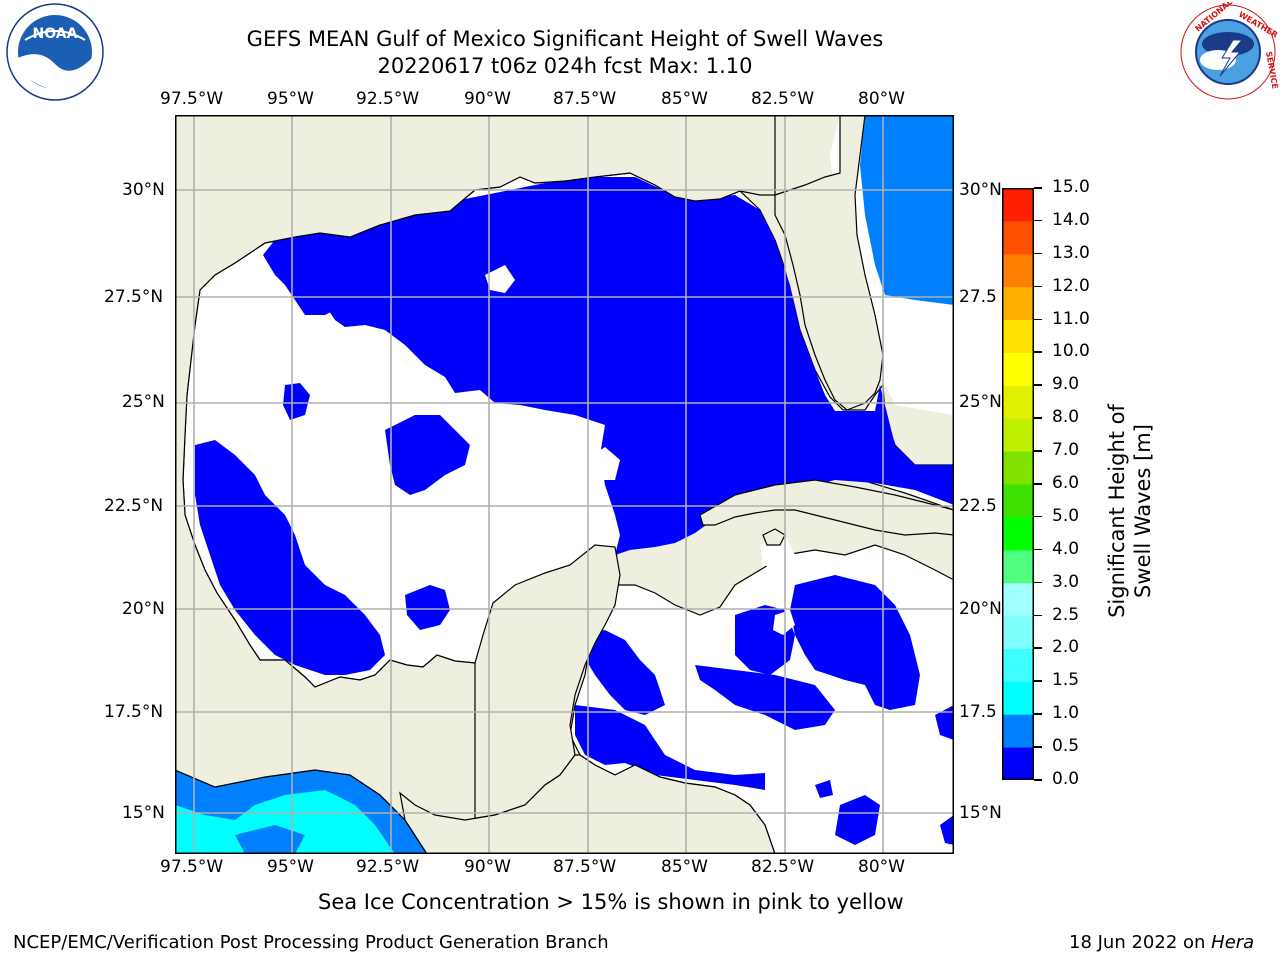 The image size is (1280, 960). Describe the element at coordinates (1066, 515) in the screenshot. I see `colorbar-tick-label: 5.0` at that location.